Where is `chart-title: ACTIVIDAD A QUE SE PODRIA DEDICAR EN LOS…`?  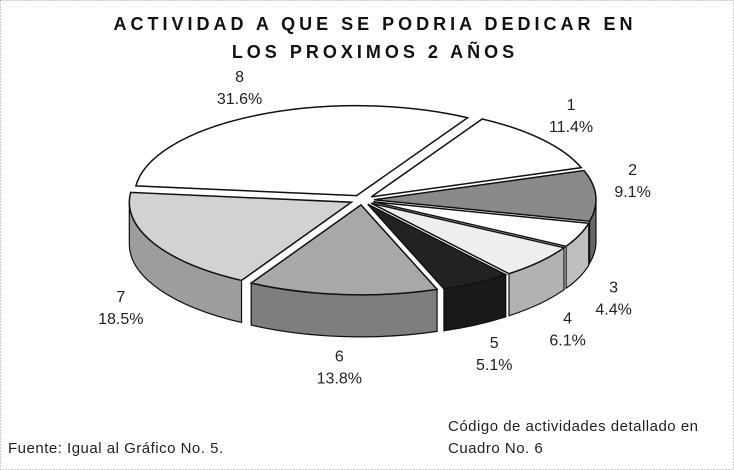
chart-title: ACTIVIDAD A QUE SE PODRIA DEDICAR EN LOS… is located at coordinates (375, 38).